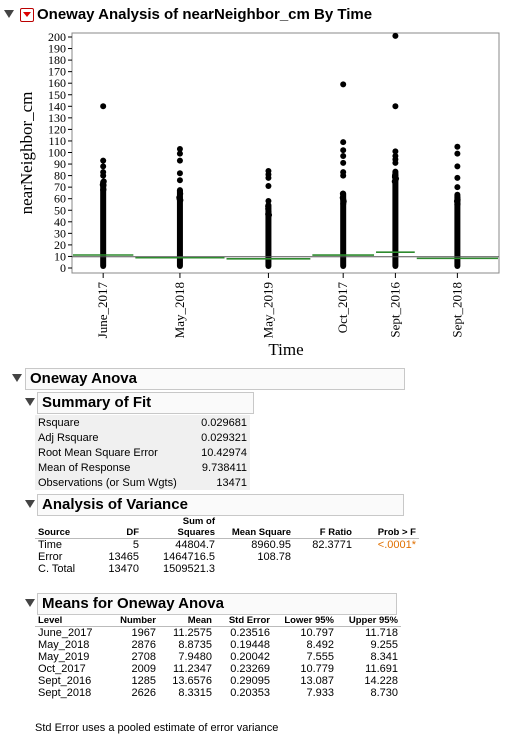 This screenshot has width=507, height=742. What do you see at coordinates (60, 233) in the screenshot?
I see `y-tick-label: 30` at bounding box center [60, 233].